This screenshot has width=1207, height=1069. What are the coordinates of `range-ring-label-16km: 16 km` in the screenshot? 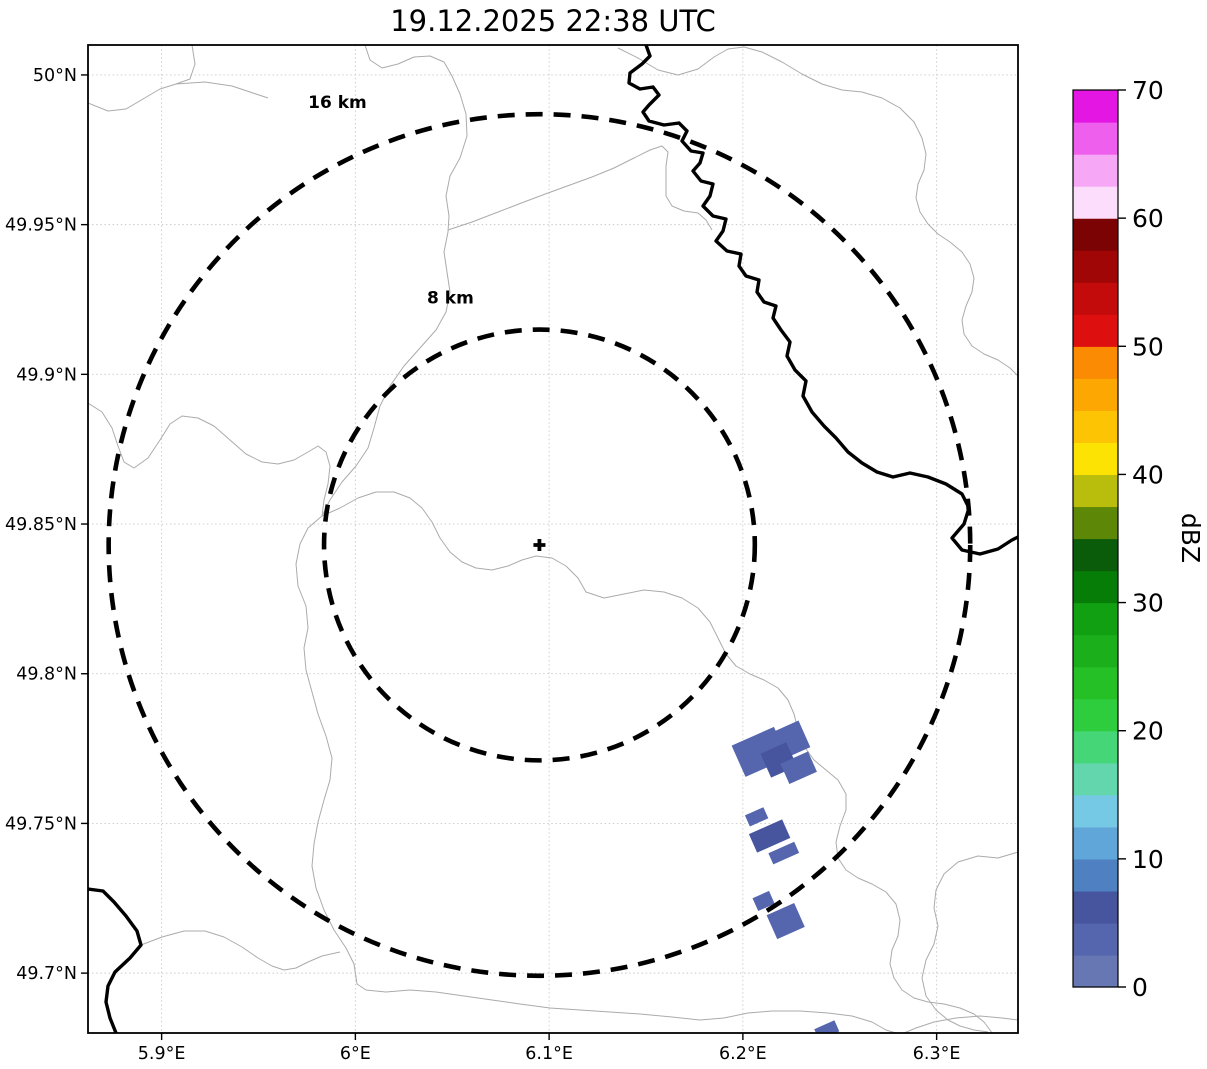 It's located at (337, 103).